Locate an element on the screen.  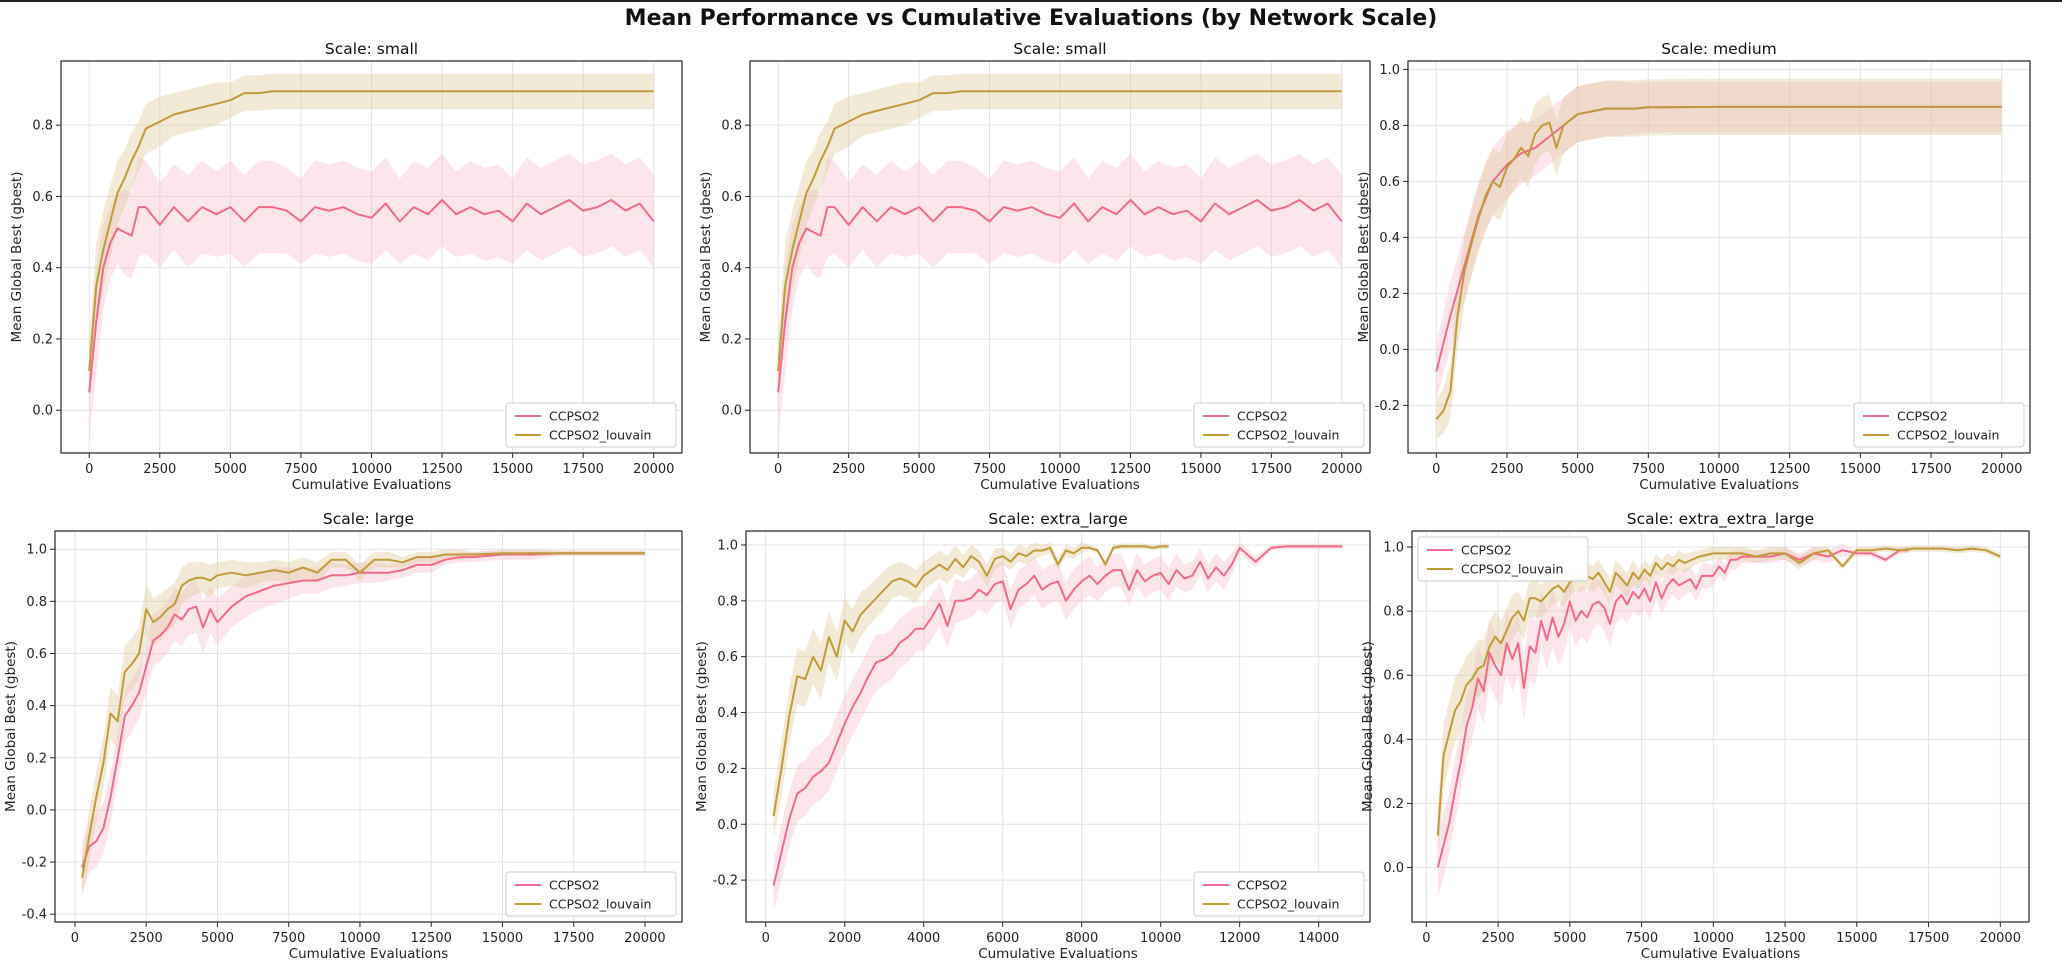
panel-title: Scale: extra_large is located at coordinates (1057, 519).